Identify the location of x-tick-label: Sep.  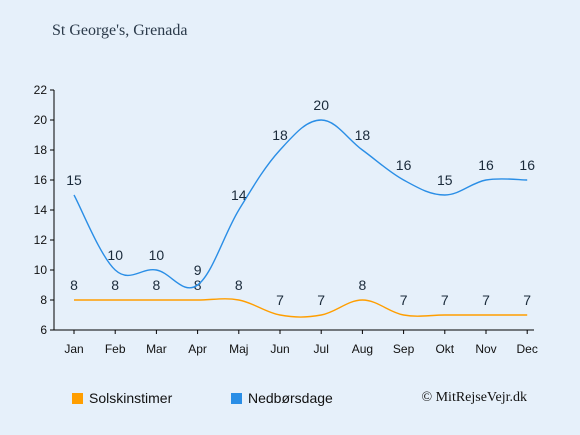
(404, 349).